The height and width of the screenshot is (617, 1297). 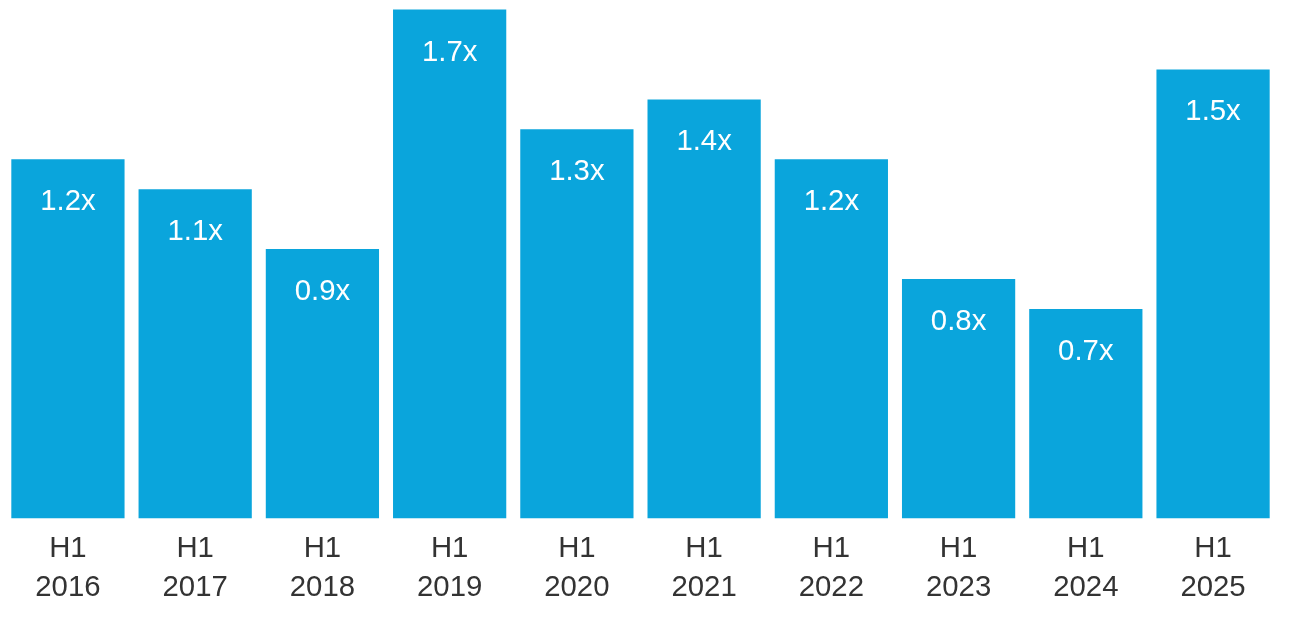 I want to click on data-label: 1.5x, so click(x=1213, y=110).